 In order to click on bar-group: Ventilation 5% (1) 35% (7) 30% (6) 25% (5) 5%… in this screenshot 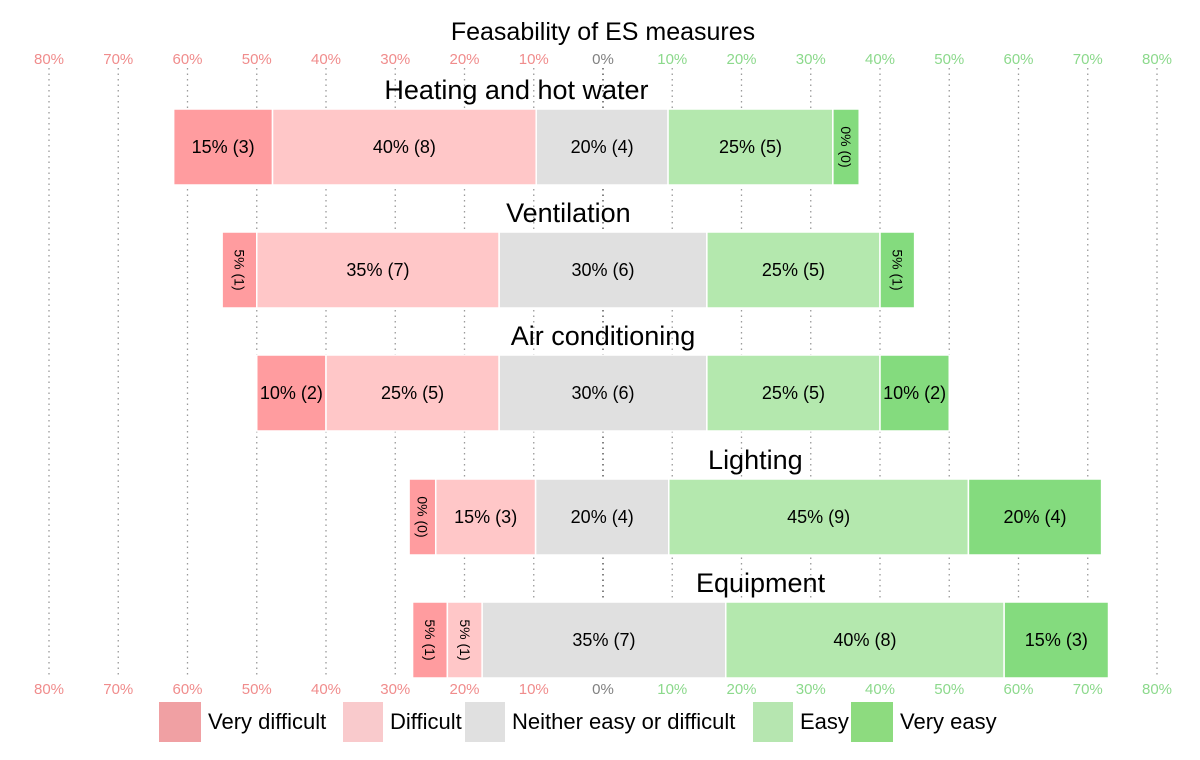, I will do `click(568, 253)`.